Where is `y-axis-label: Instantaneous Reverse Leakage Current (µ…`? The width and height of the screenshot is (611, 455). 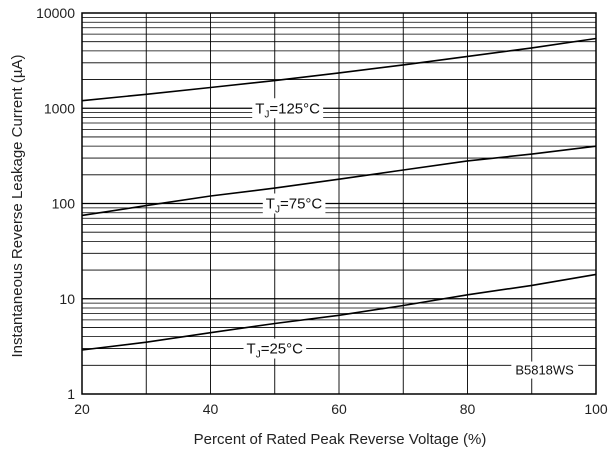
y-axis-label: Instantaneous Reverse Leakage Current (µ… is located at coordinates (17, 206).